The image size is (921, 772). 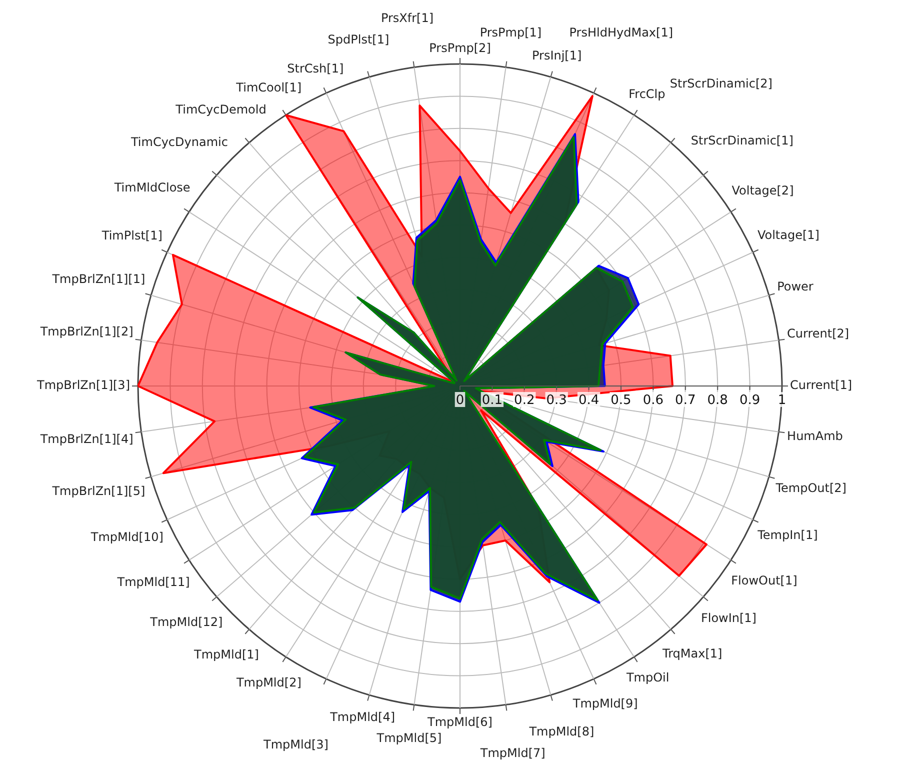 What do you see at coordinates (685, 400) in the screenshot?
I see `y-tick-label: 0.7` at bounding box center [685, 400].